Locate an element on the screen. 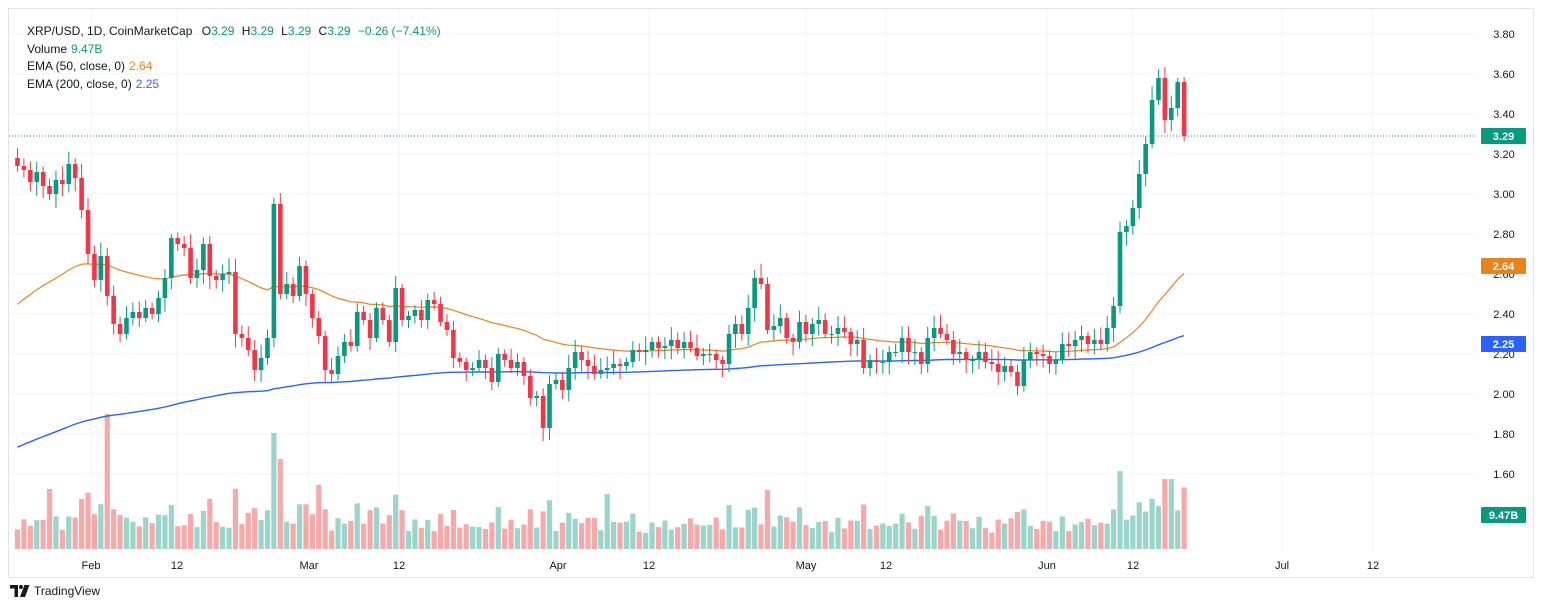  legend-ema200-row: EMA (200, close, 0) 2.25 is located at coordinates (234, 85).